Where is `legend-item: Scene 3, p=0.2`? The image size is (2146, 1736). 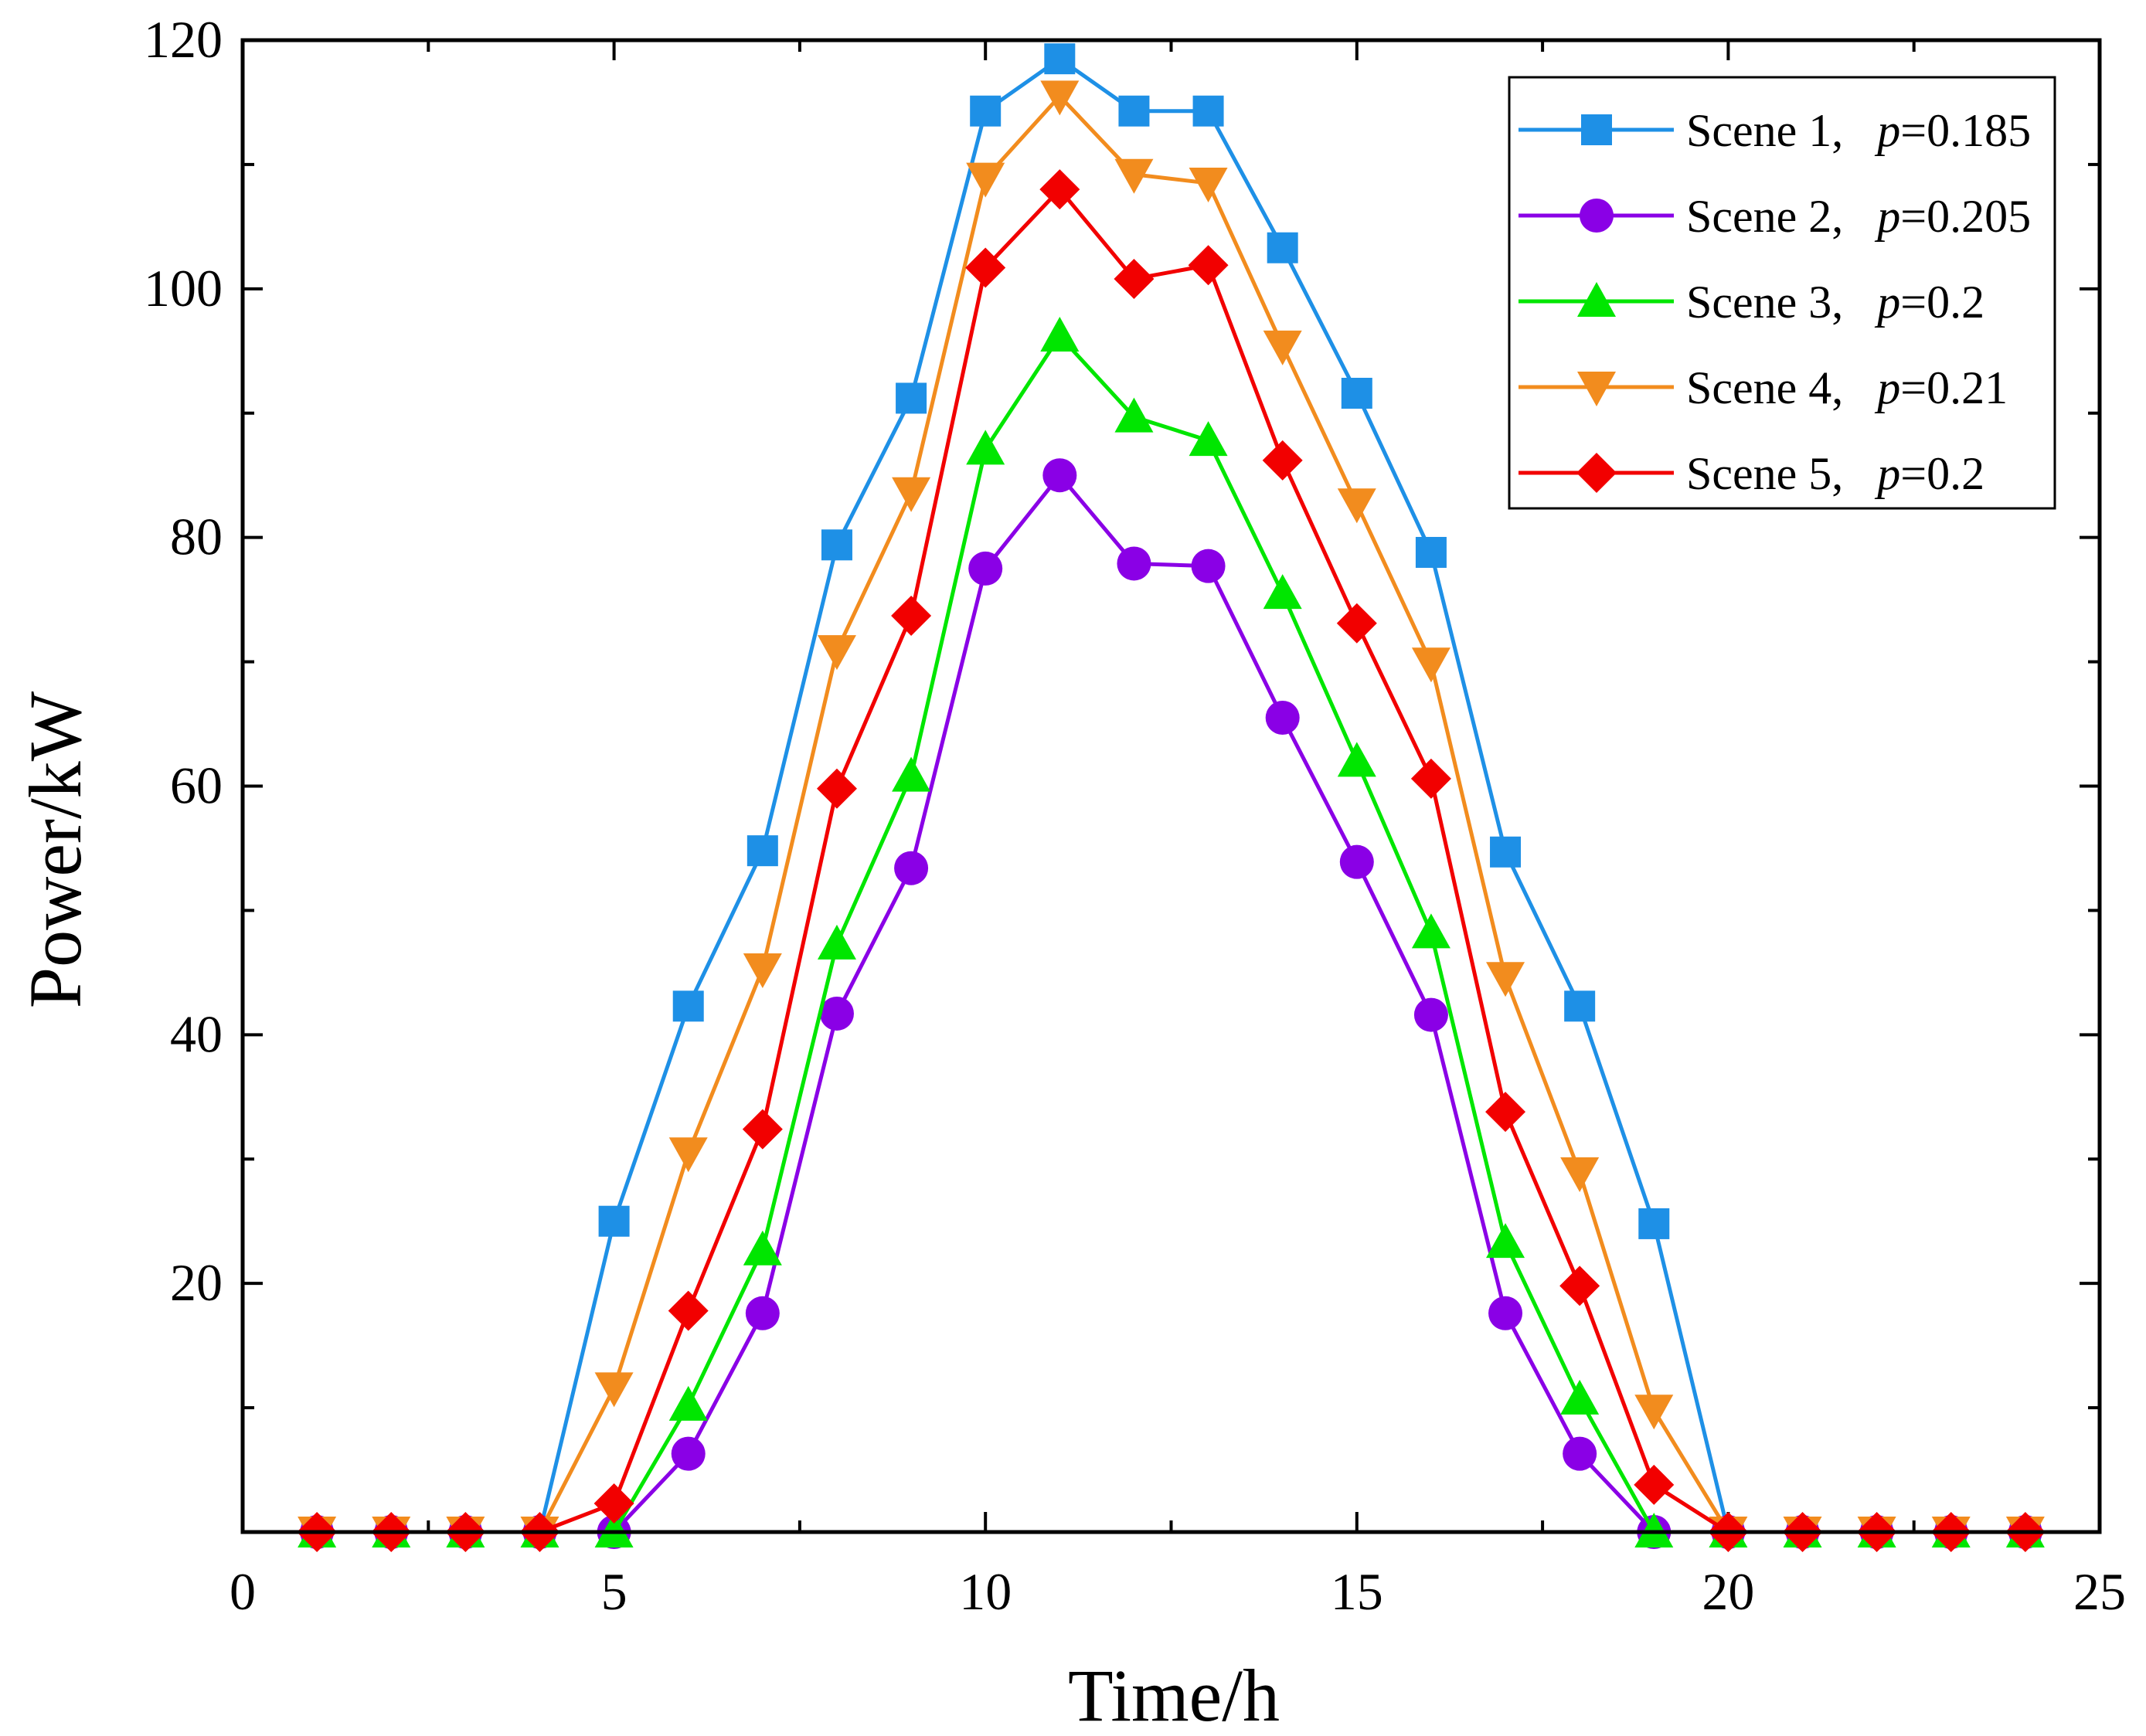 legend-item: Scene 3, p=0.2 is located at coordinates (1751, 302).